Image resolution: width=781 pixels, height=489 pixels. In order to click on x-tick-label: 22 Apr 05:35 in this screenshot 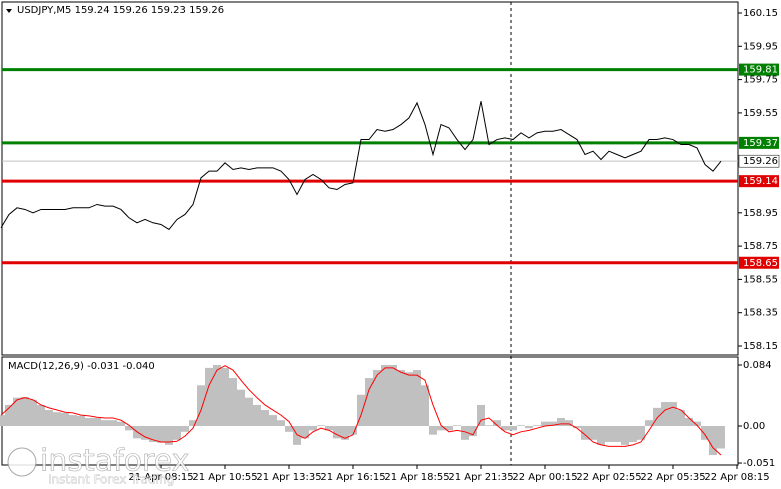, I will do `click(672, 477)`.